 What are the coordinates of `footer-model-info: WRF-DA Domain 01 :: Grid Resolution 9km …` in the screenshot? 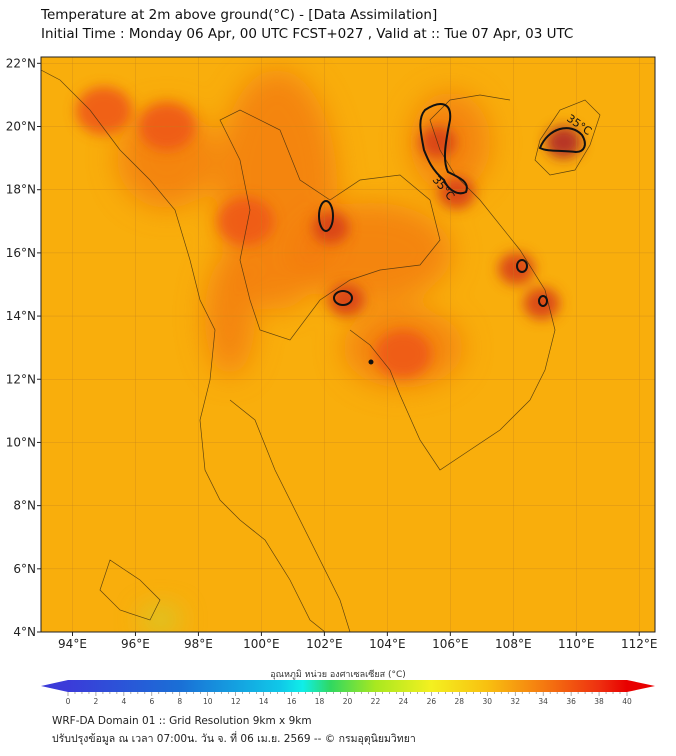 It's located at (182, 721).